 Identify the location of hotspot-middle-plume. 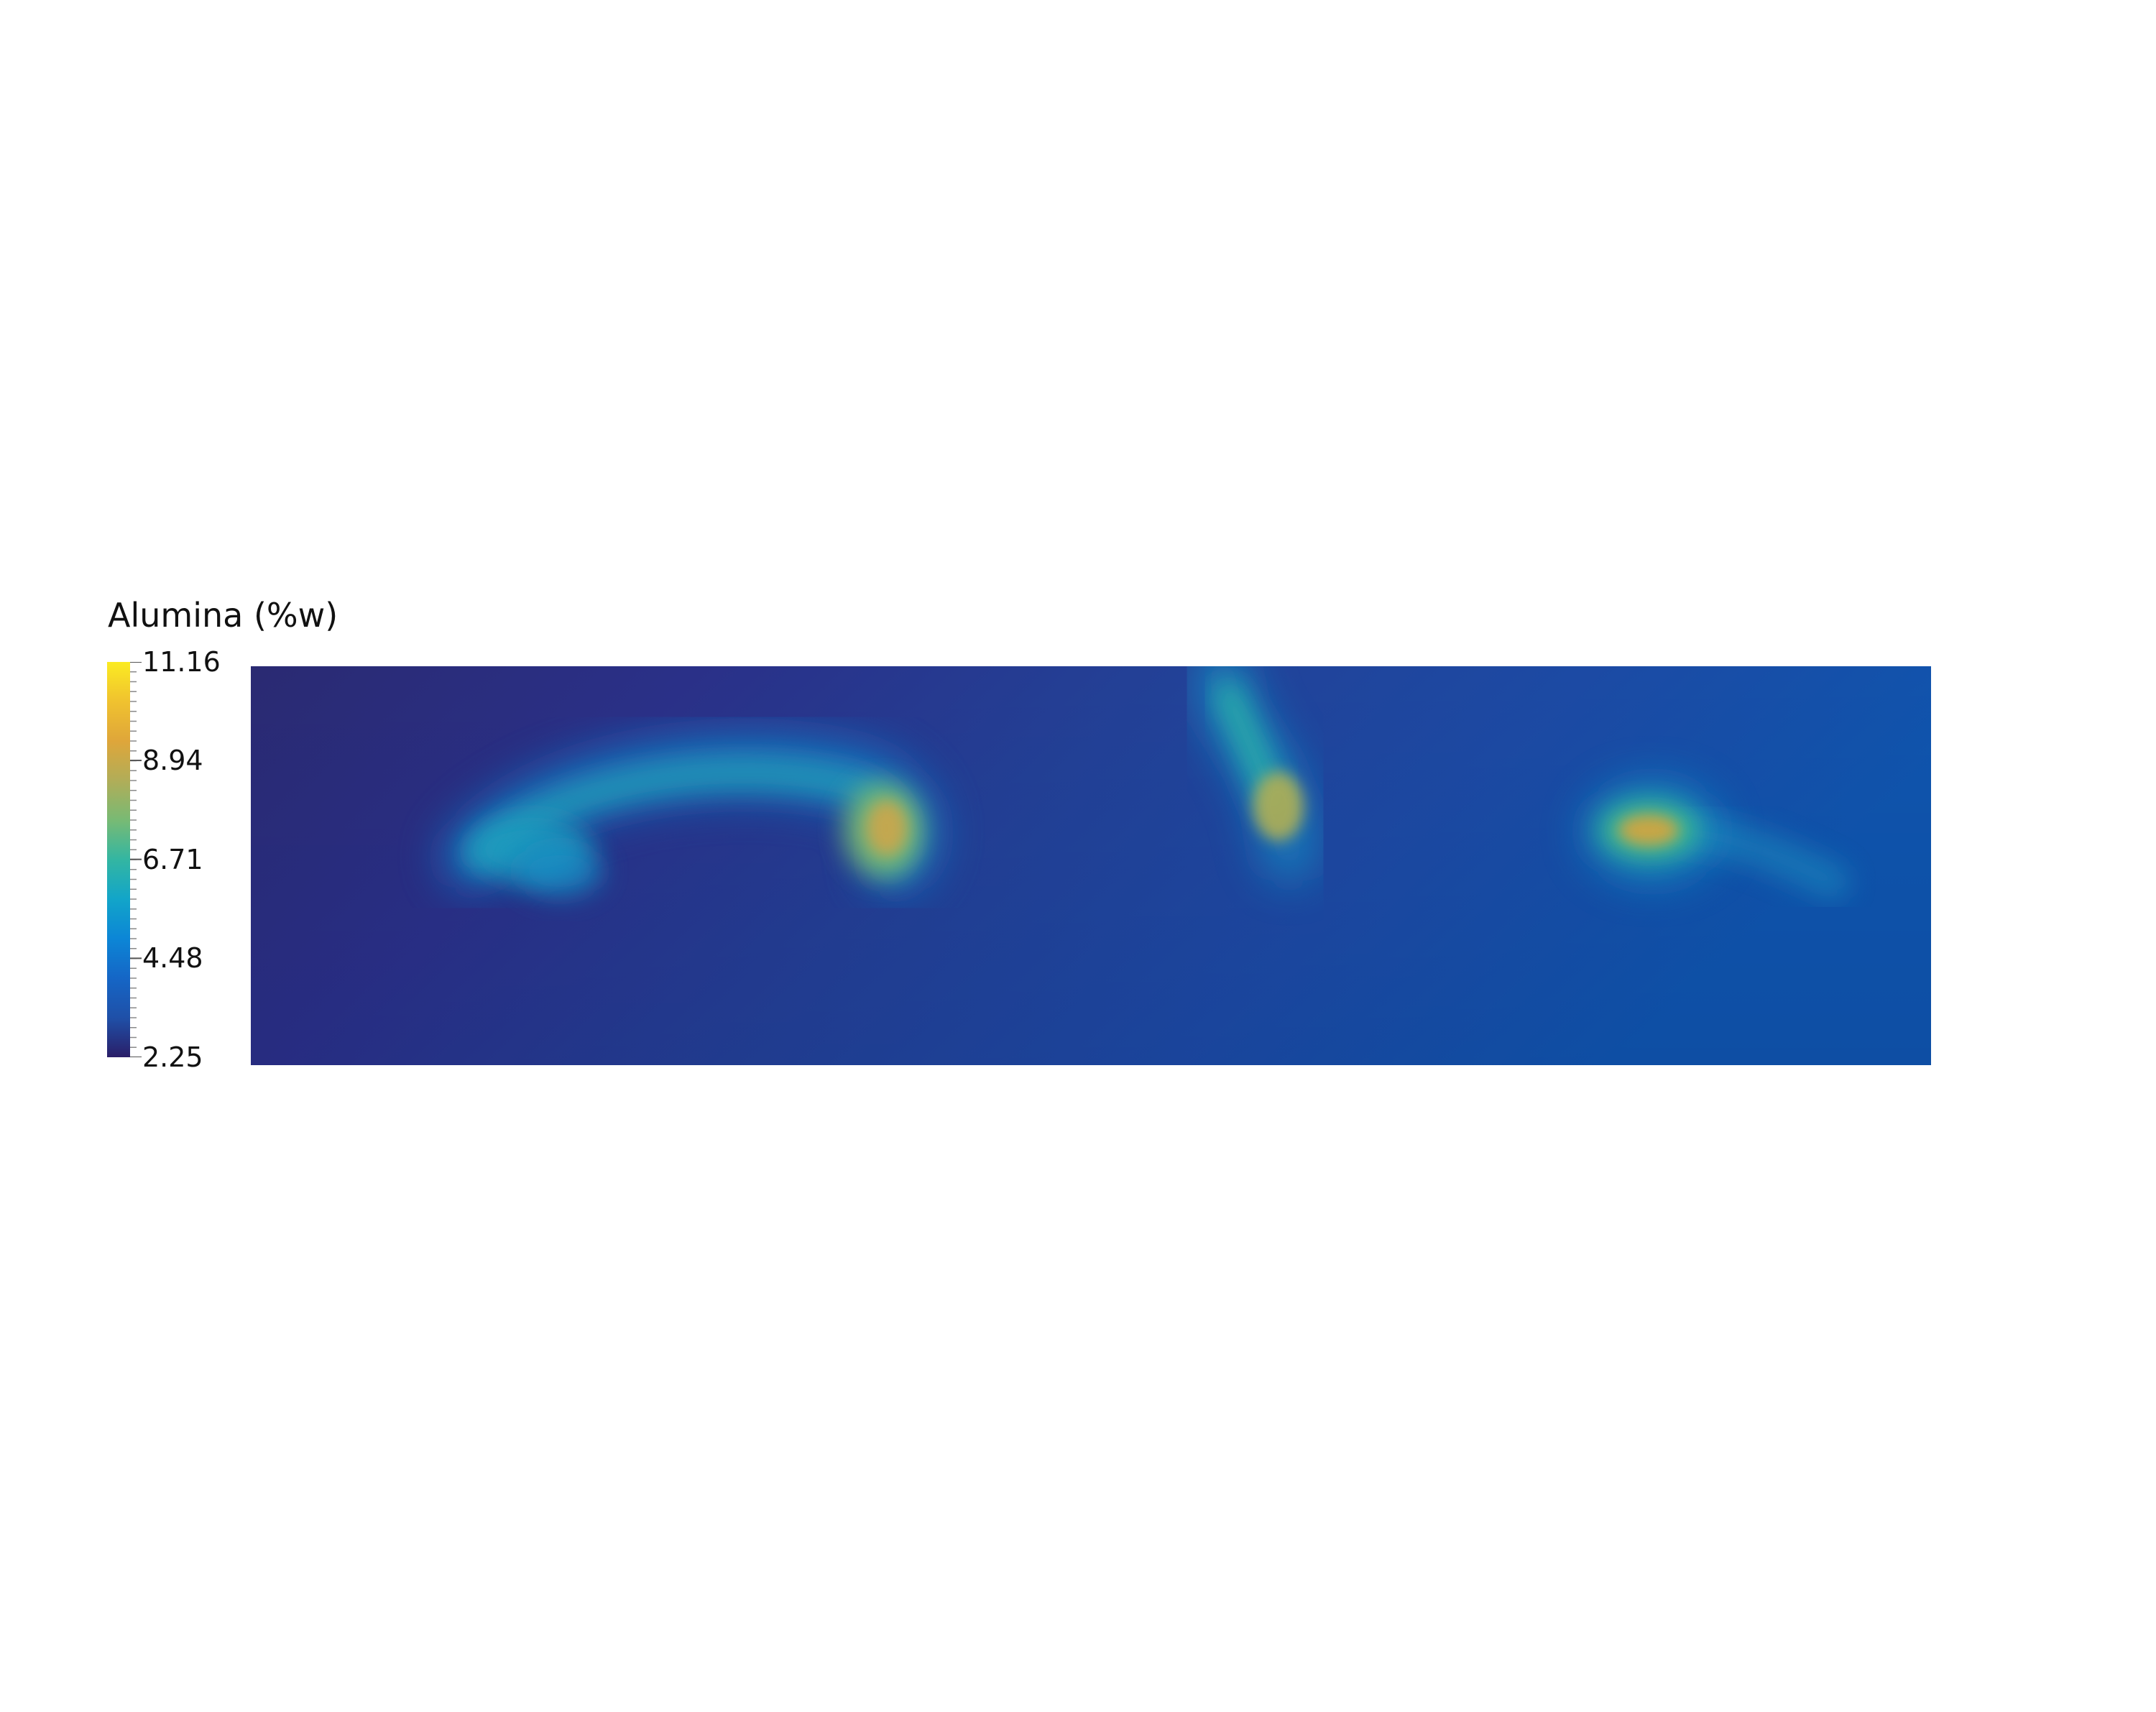
(1255, 774).